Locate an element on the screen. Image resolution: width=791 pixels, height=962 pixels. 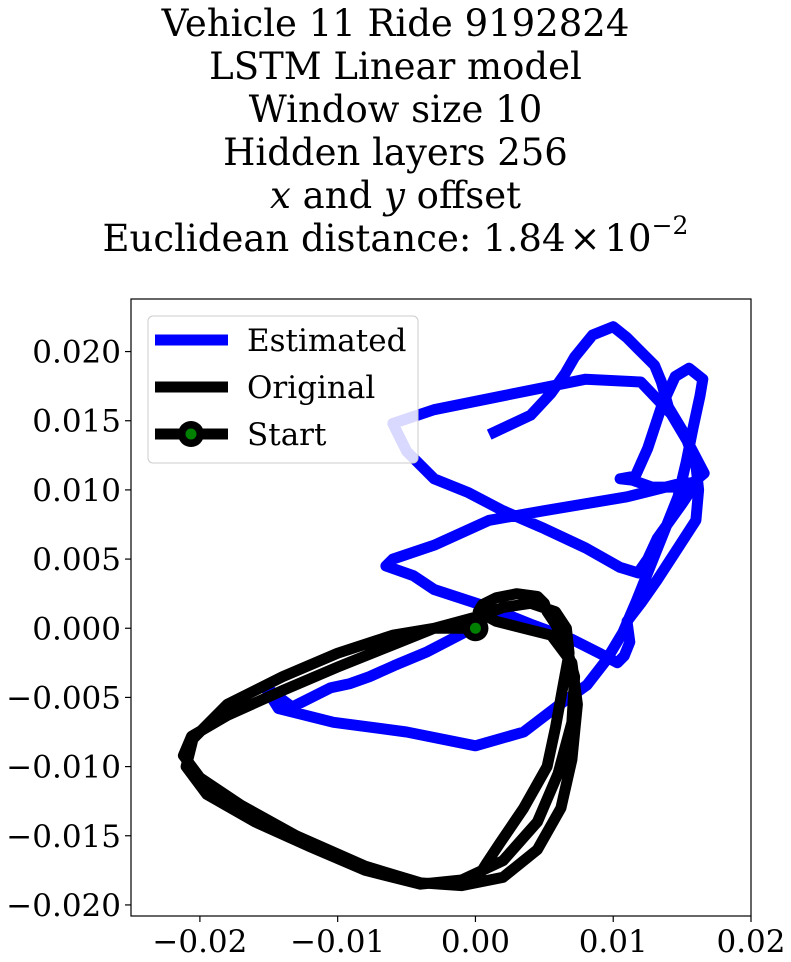
y-tick-label: −0.020 is located at coordinates (63, 906).